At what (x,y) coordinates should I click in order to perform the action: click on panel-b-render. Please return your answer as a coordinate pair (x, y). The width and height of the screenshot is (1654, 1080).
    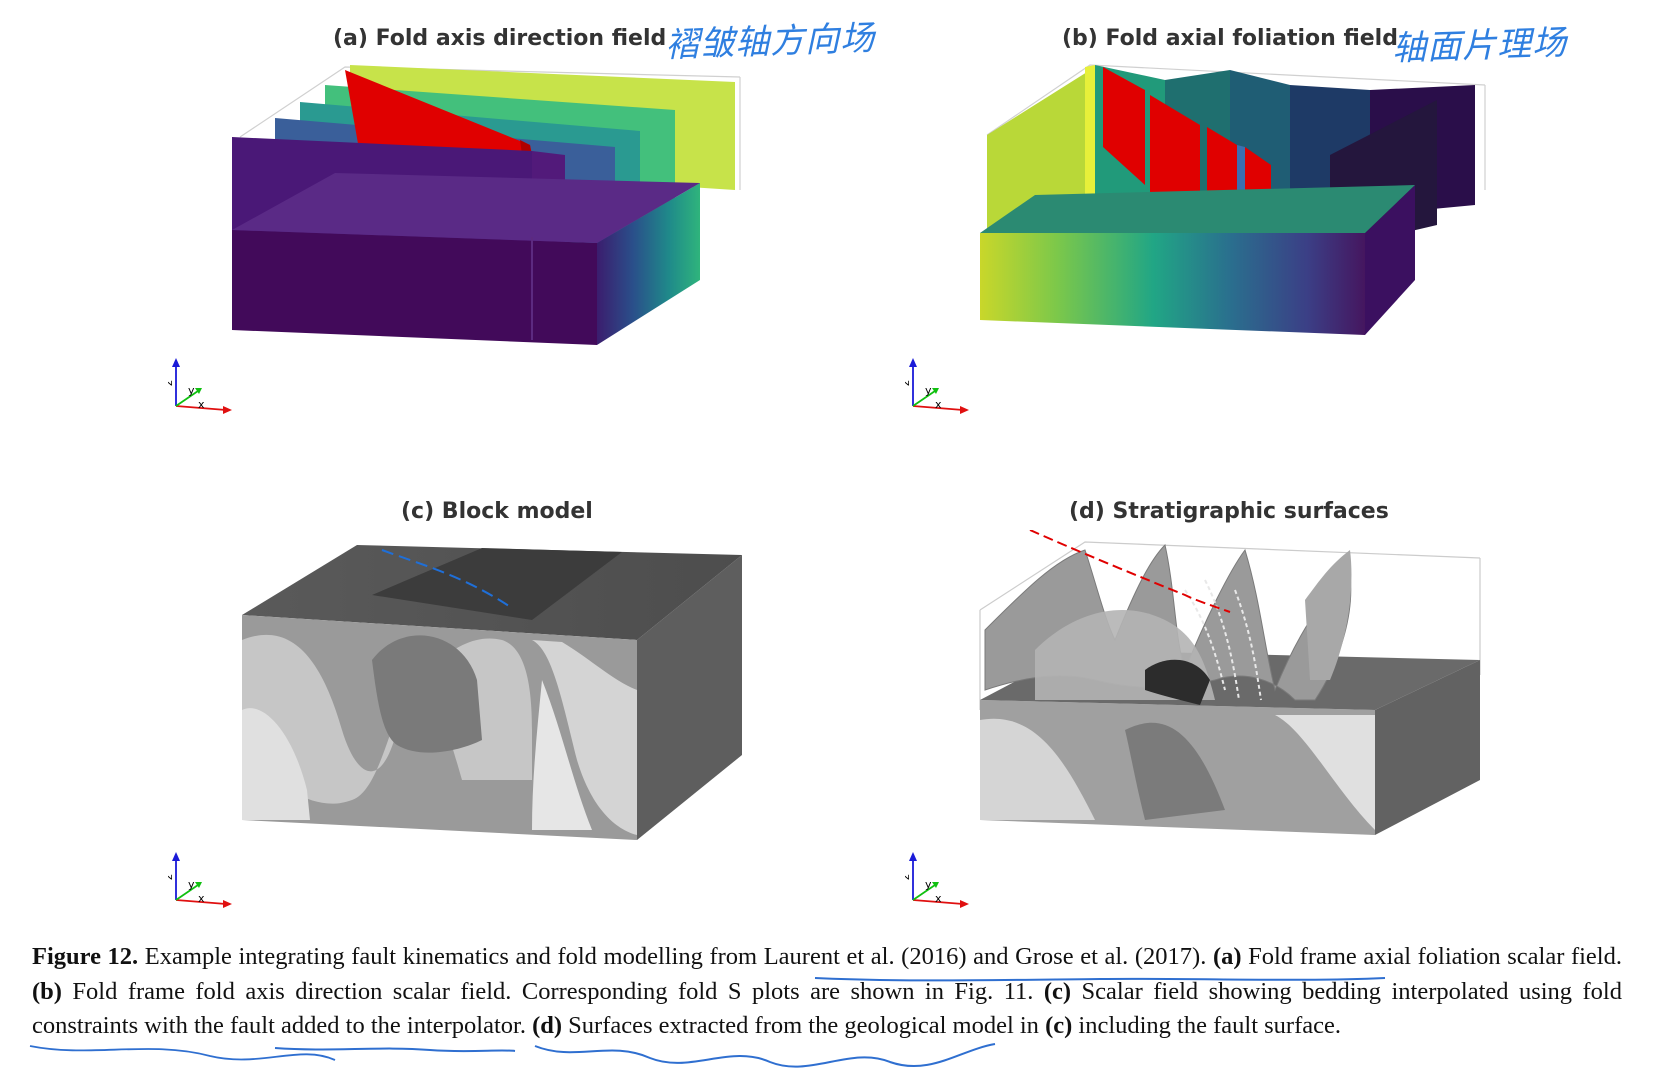
    Looking at the image, I should click on (1233, 199).